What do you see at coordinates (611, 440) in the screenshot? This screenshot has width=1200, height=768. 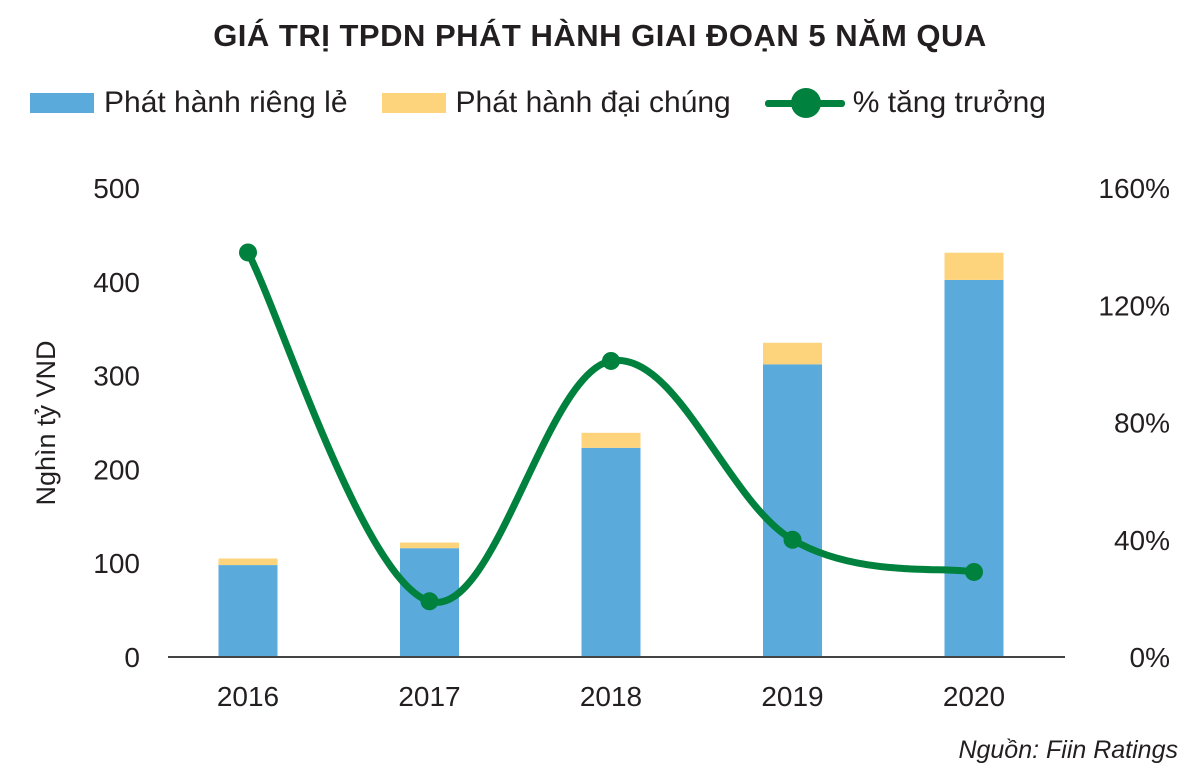 I see `bar-2018-public` at bounding box center [611, 440].